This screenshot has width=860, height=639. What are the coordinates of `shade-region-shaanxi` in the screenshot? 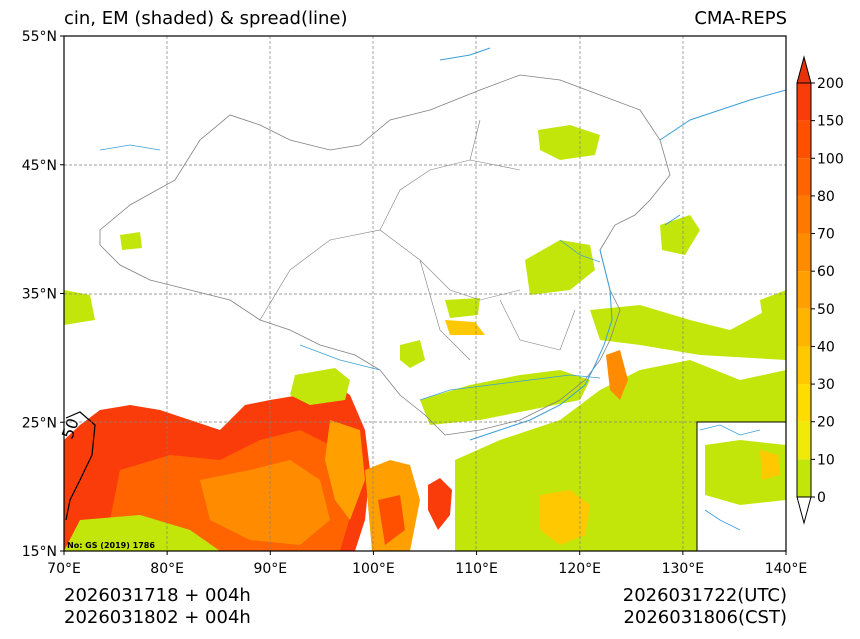 It's located at (462, 308).